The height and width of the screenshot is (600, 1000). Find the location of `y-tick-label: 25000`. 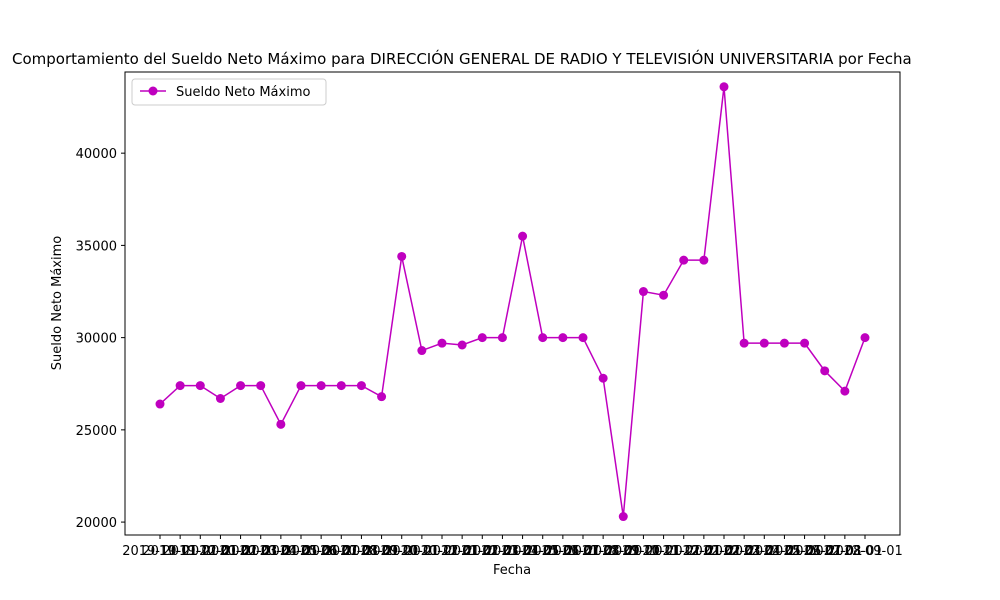

y-tick-label: 25000 is located at coordinates (96, 431).